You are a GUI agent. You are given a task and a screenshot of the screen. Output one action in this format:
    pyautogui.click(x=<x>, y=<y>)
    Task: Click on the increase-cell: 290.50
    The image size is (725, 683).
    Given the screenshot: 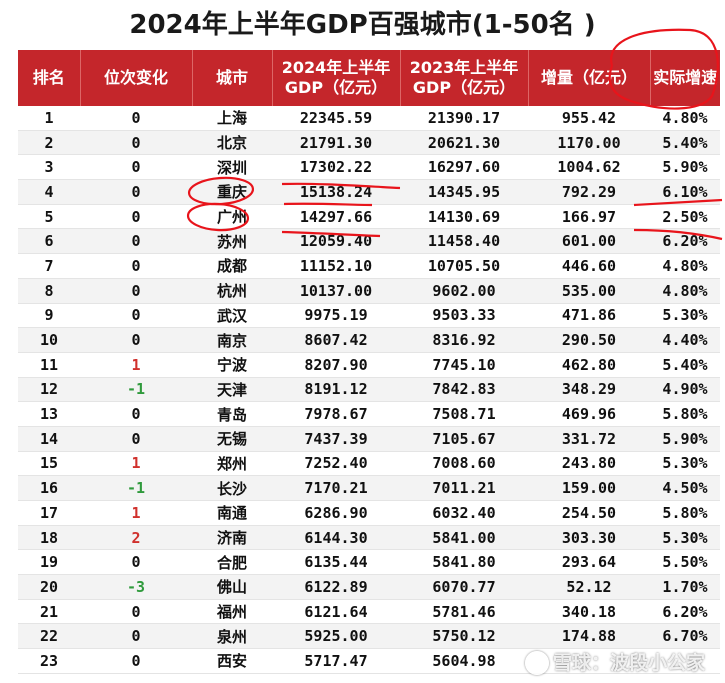 What is the action you would take?
    pyautogui.click(x=589, y=340)
    